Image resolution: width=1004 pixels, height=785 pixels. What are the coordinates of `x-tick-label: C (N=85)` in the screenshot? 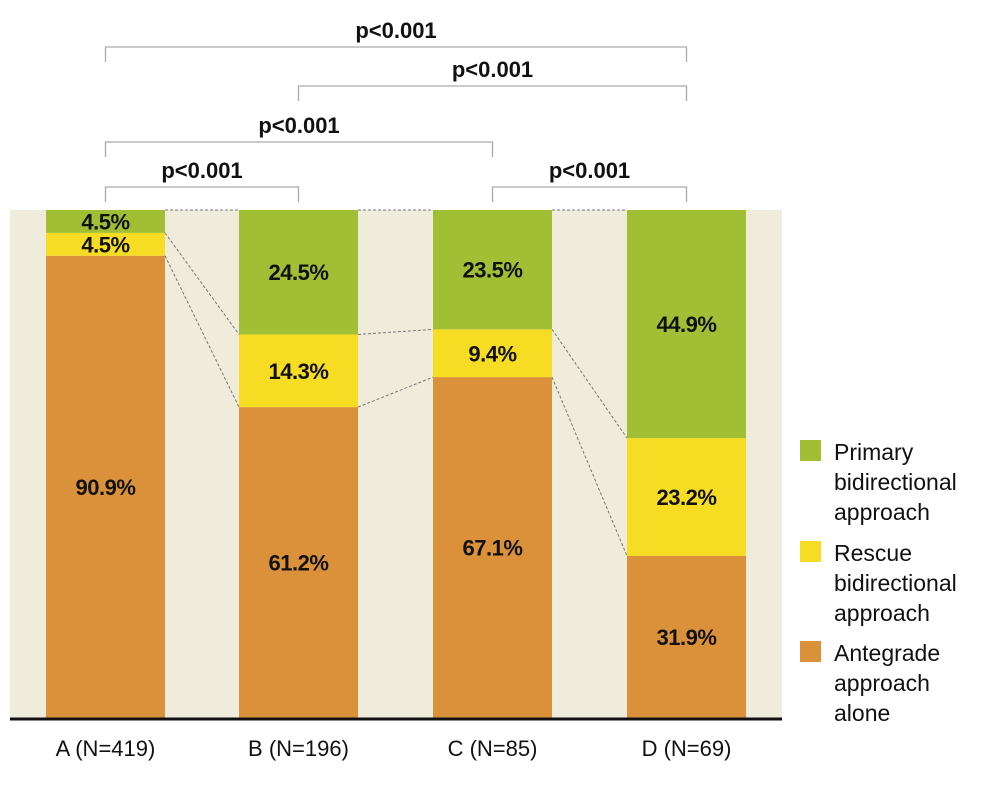 It's located at (493, 748).